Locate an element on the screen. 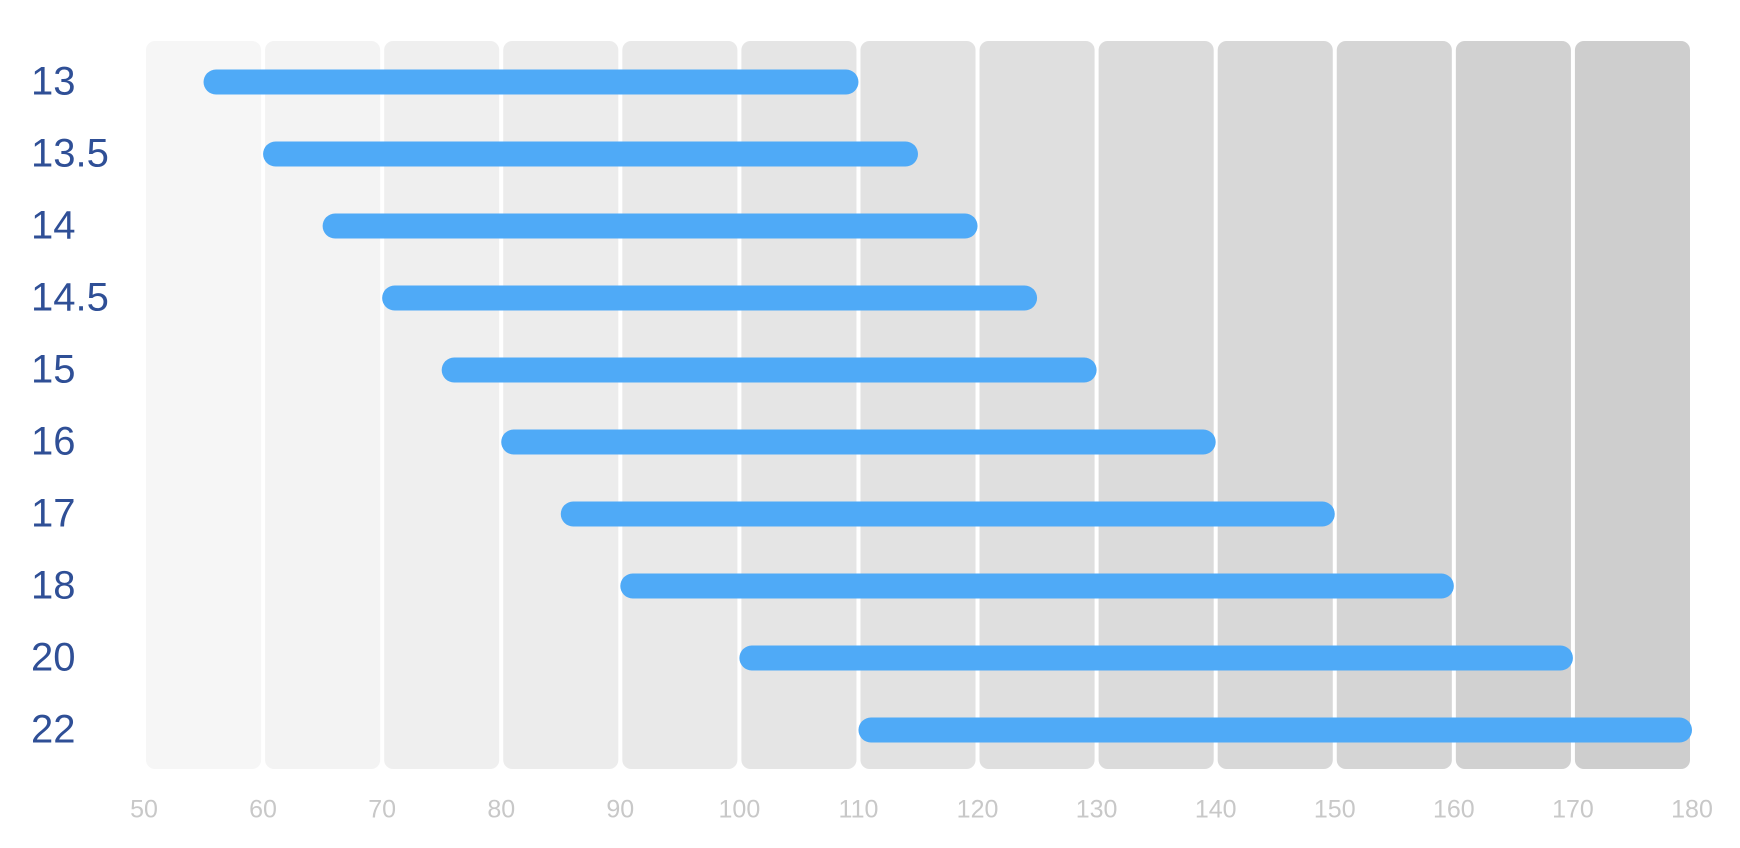  category-label: 14 is located at coordinates (53, 226).